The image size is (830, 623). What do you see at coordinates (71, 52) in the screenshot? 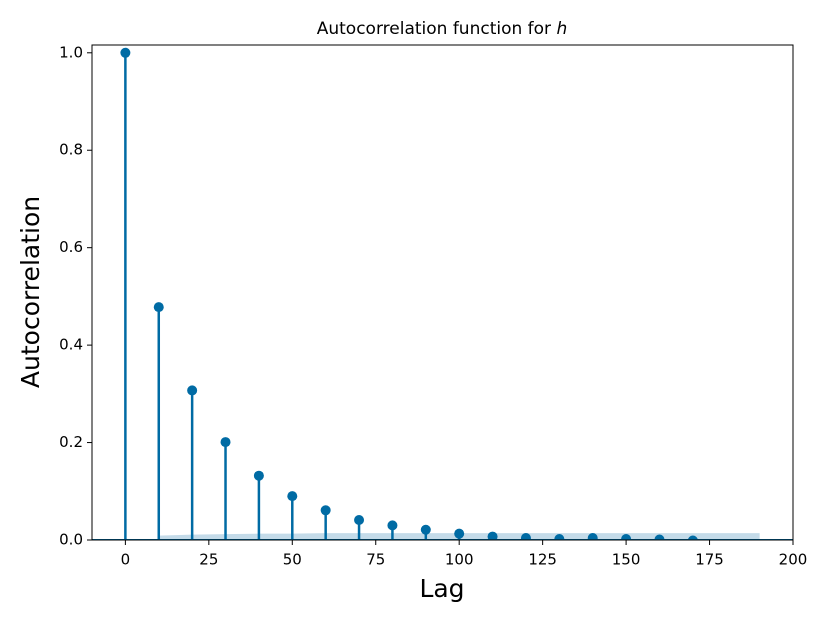
I see `y-tick-label: 1.0` at bounding box center [71, 52].